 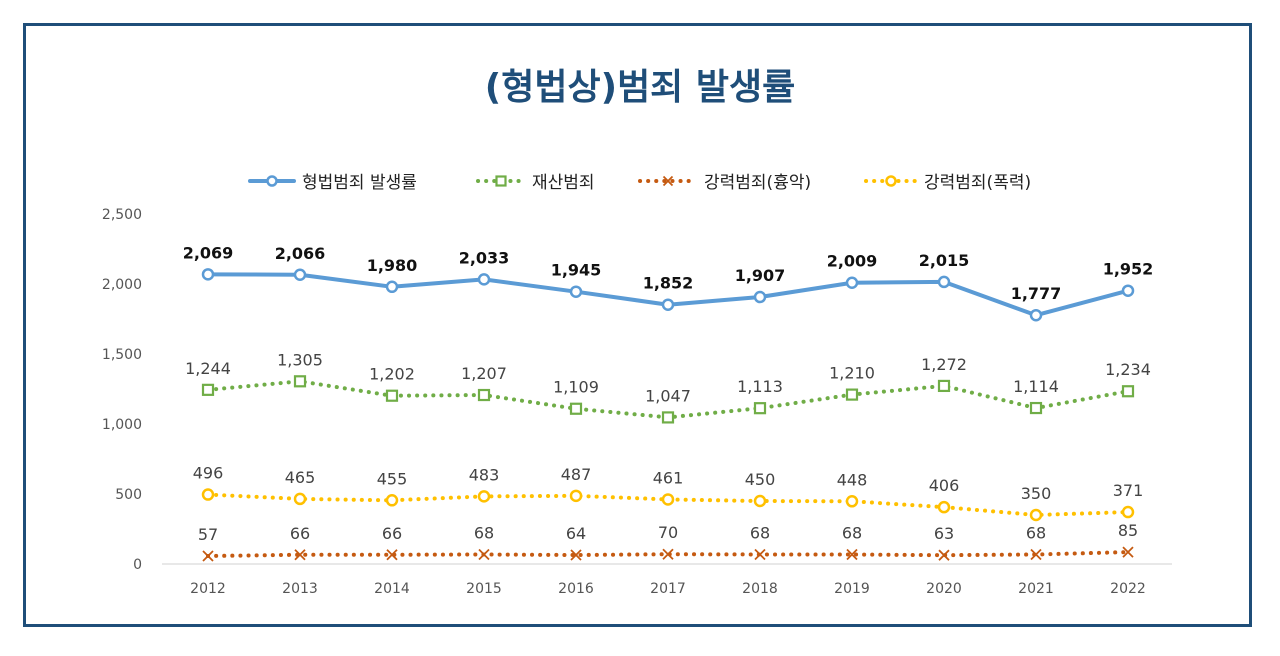 What do you see at coordinates (392, 478) in the screenshot?
I see `data-label: 455` at bounding box center [392, 478].